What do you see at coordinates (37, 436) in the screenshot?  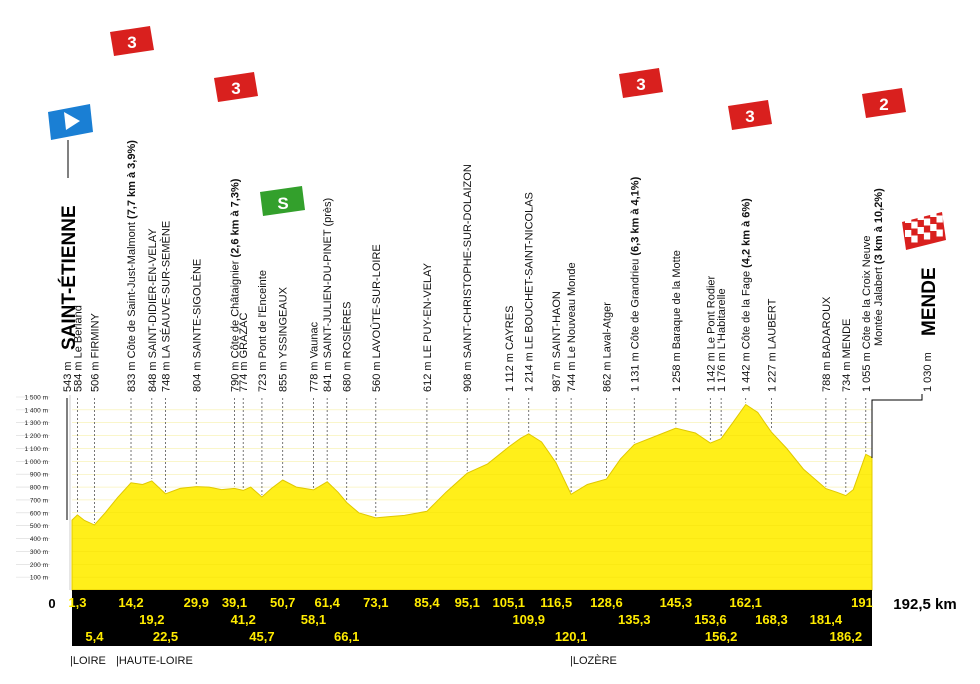 I see `altitude-tick: 1 200 m` at bounding box center [37, 436].